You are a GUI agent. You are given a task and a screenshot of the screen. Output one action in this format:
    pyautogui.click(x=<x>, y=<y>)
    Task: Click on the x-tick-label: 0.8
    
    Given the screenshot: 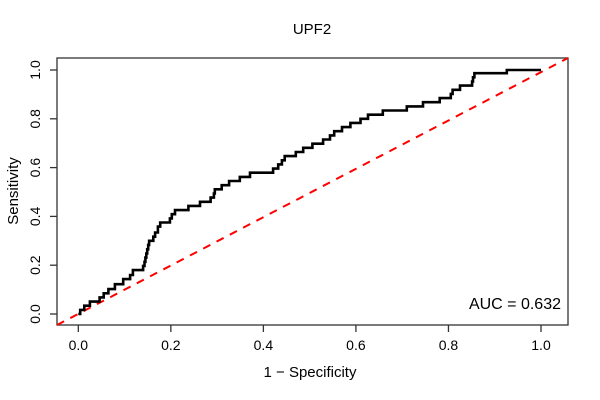 What is the action you would take?
    pyautogui.click(x=449, y=345)
    